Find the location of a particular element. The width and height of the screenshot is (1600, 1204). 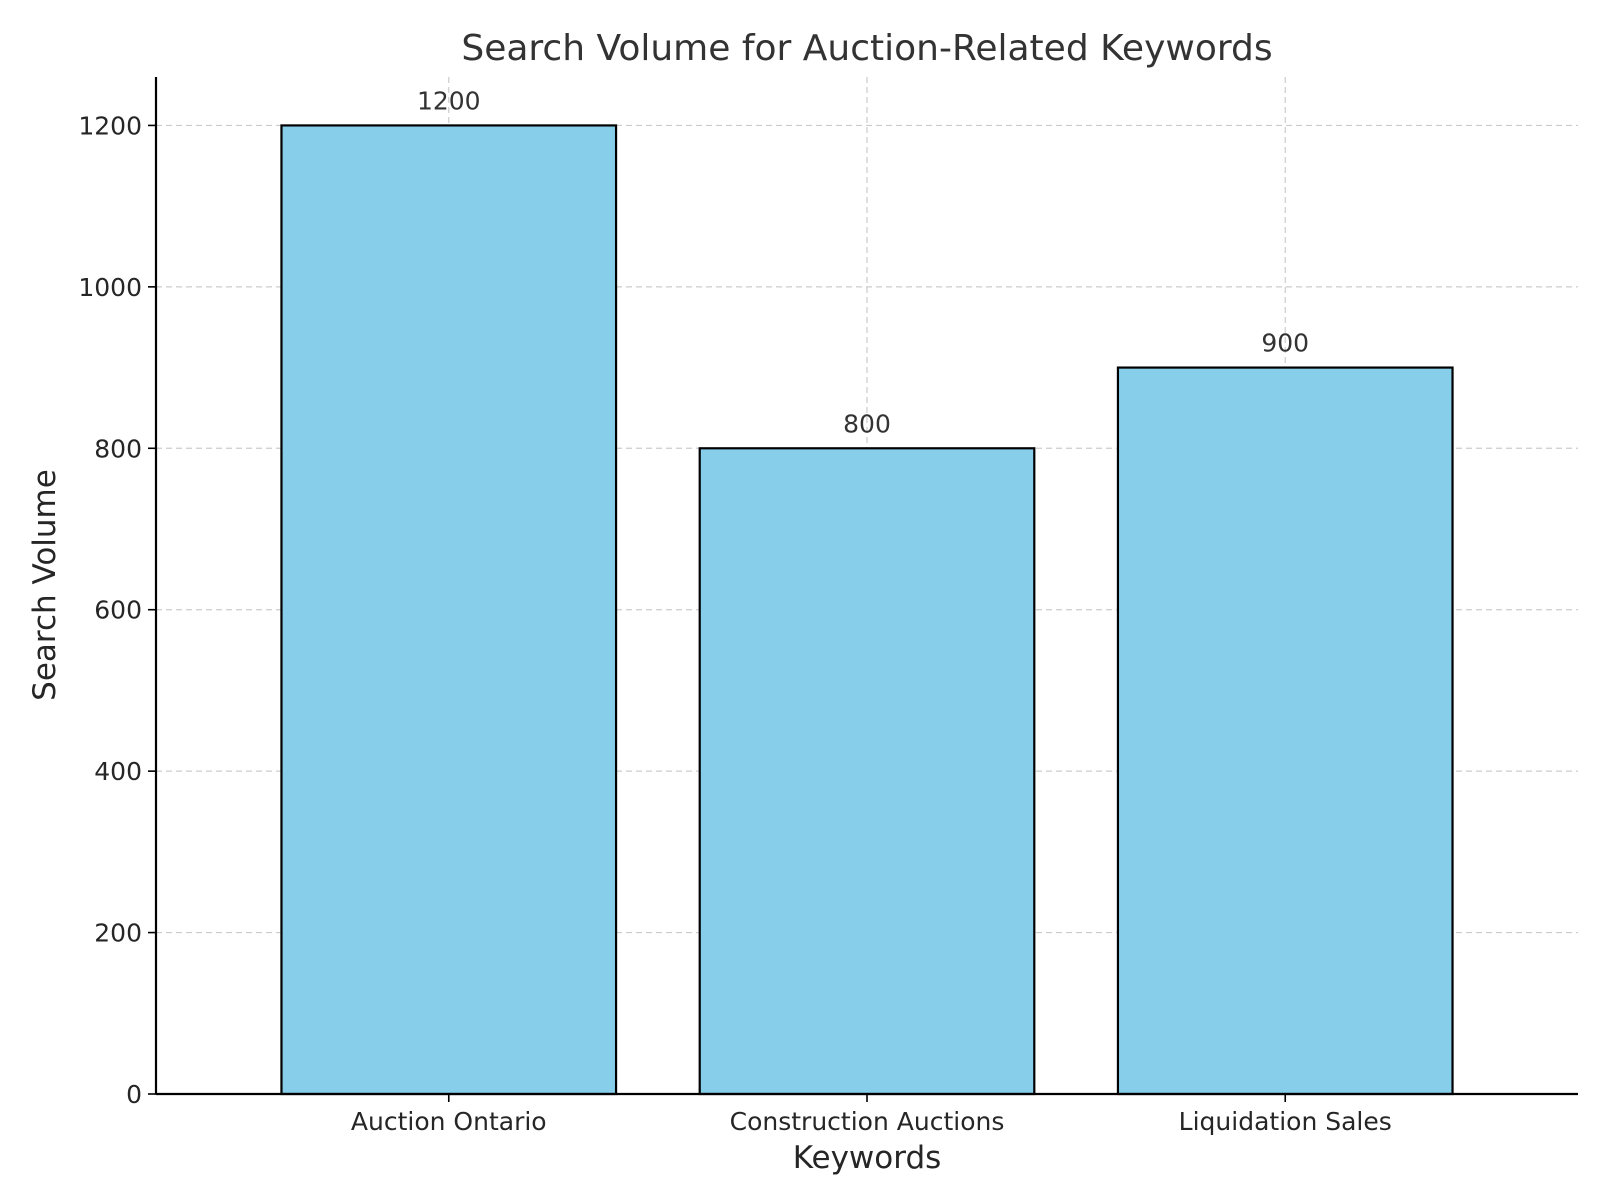

bar-construction-auctions is located at coordinates (867, 771).